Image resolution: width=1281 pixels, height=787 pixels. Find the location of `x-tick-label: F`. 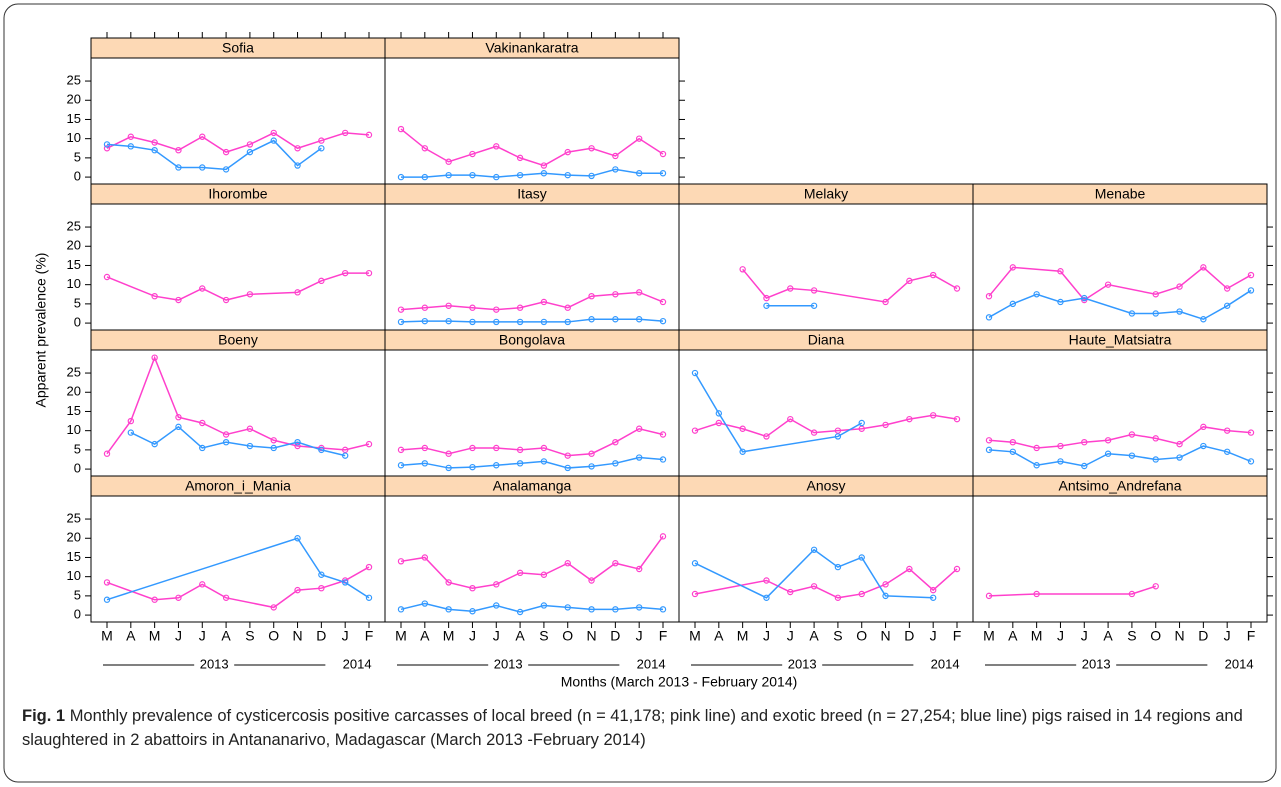

x-tick-label: F is located at coordinates (1251, 636).